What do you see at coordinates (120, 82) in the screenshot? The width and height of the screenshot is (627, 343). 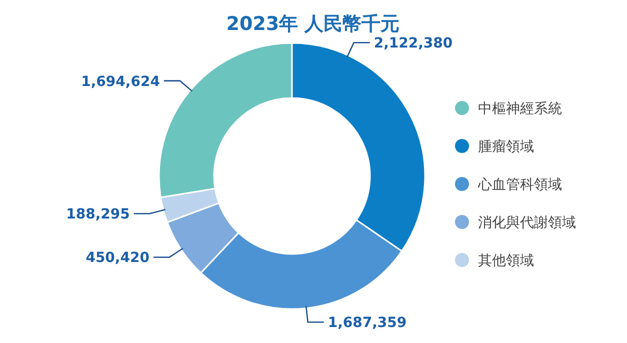 I see `data-label: 1,694,624` at bounding box center [120, 82].